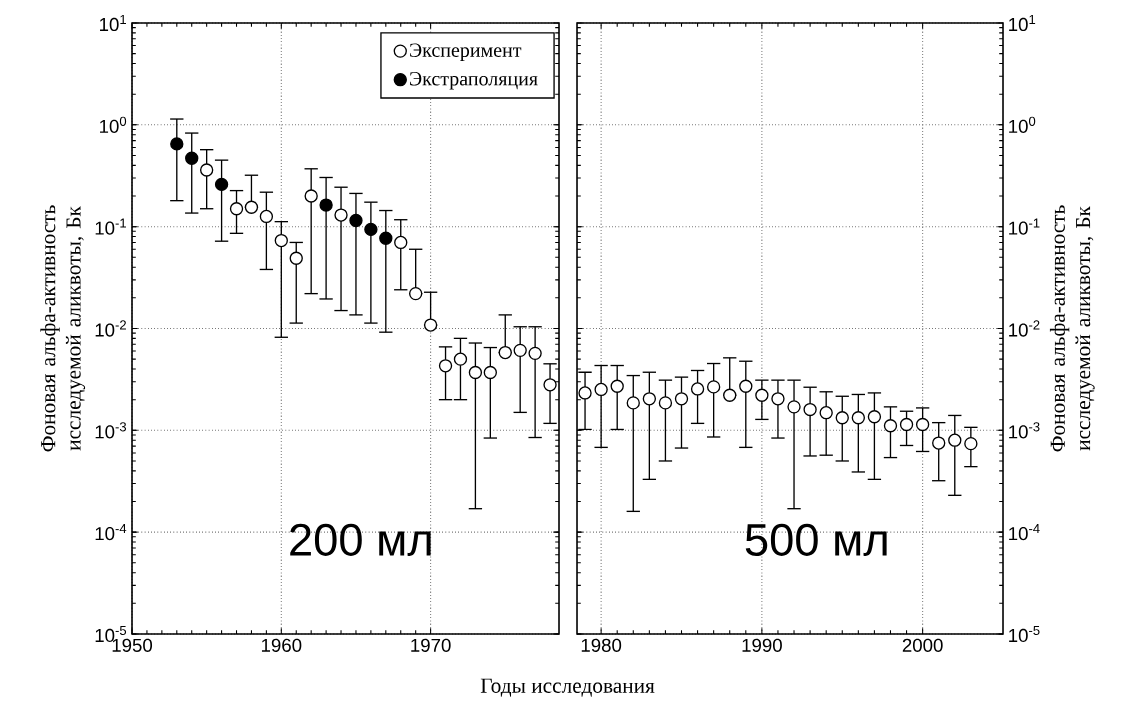 The width and height of the screenshot is (1126, 709). I want to click on x-tick-label: 1970, so click(431, 645).